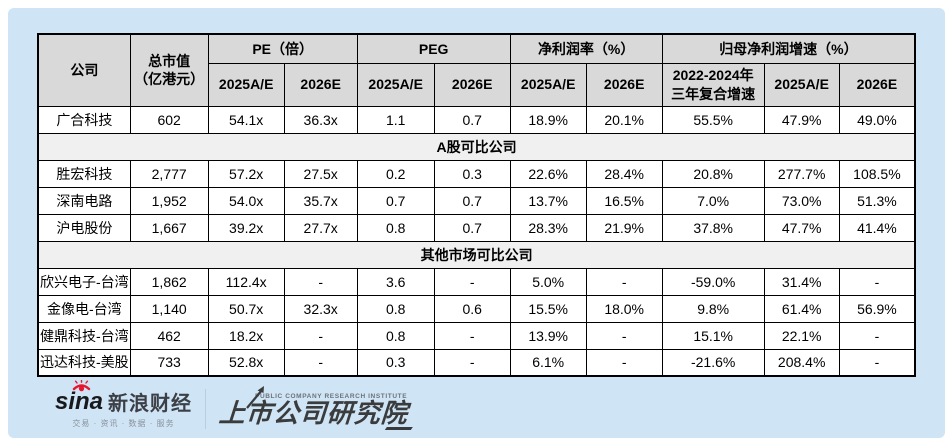  Describe the element at coordinates (801, 281) in the screenshot. I see `value-cell: 31.4%` at that location.